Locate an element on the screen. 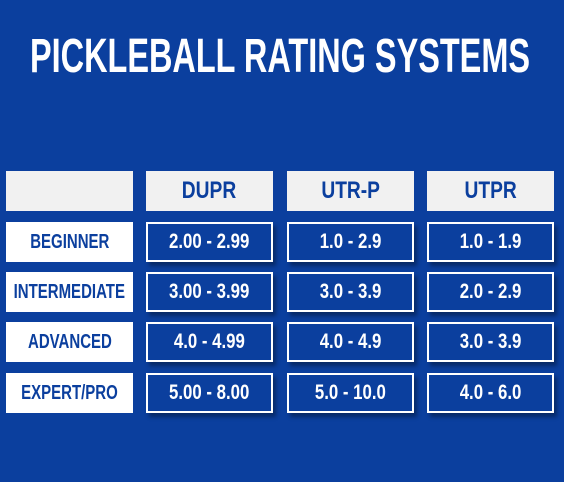 The height and width of the screenshot is (482, 564). rating-range-text: 1.0 - 1.9 is located at coordinates (490, 241).